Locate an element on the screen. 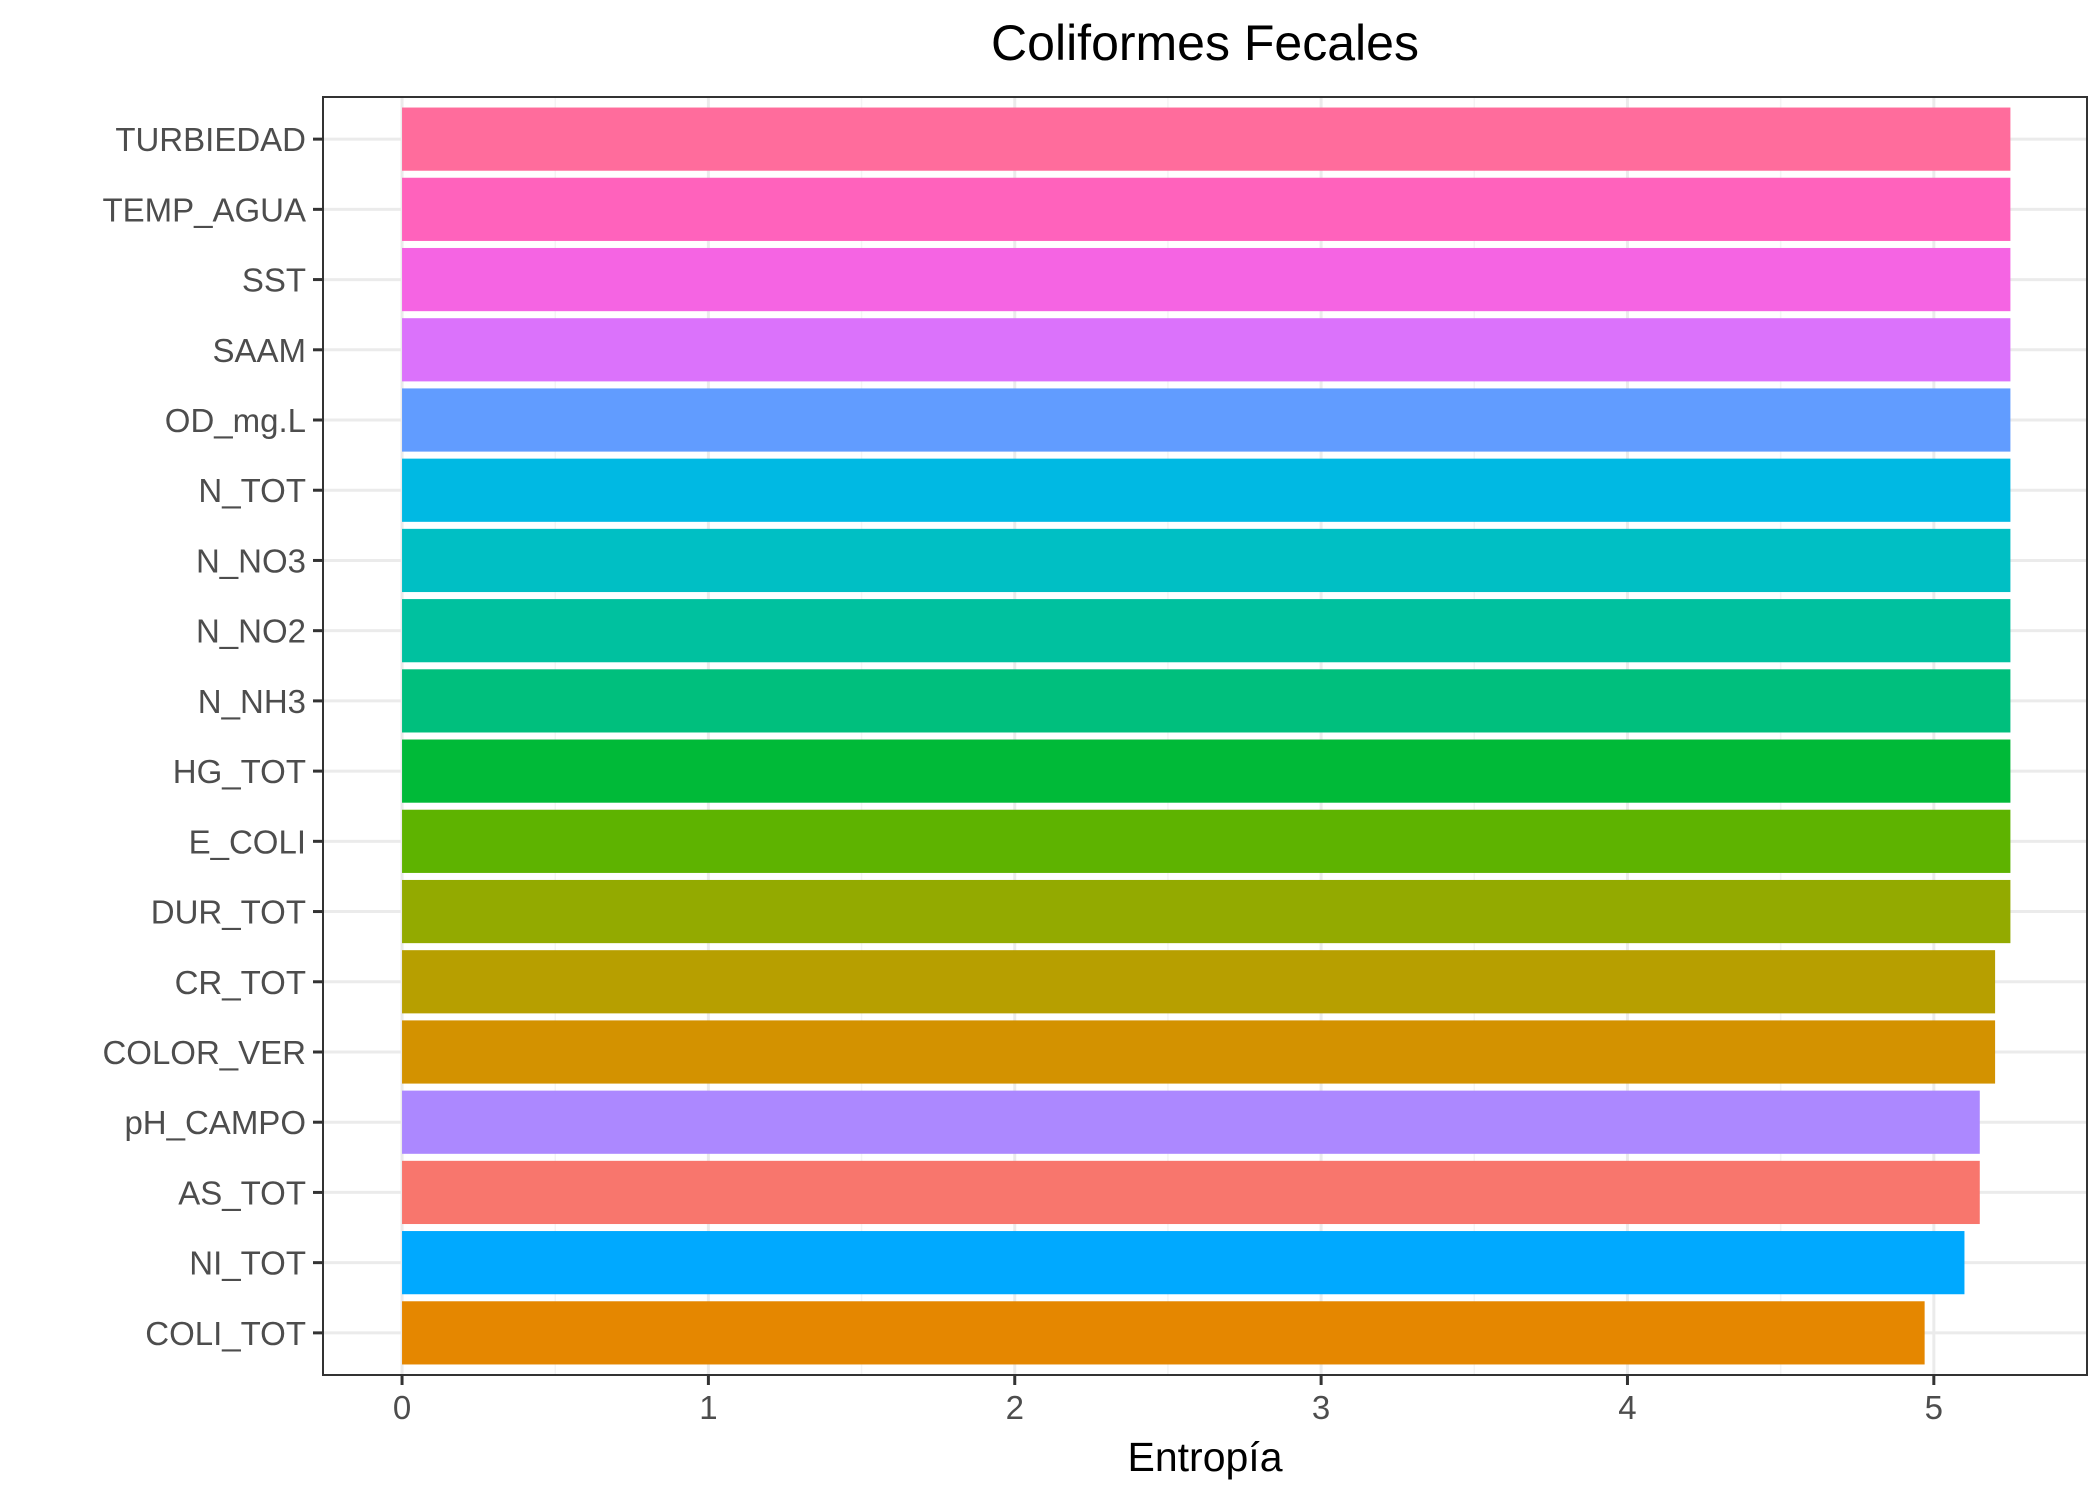  y-tick-label: DUR_TOT is located at coordinates (228, 912).